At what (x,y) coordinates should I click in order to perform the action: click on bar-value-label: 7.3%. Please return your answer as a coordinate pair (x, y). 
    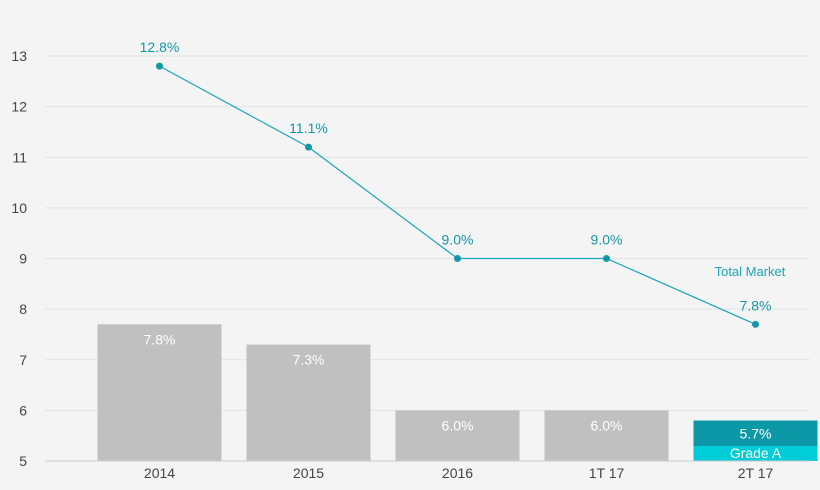
    Looking at the image, I should click on (309, 360).